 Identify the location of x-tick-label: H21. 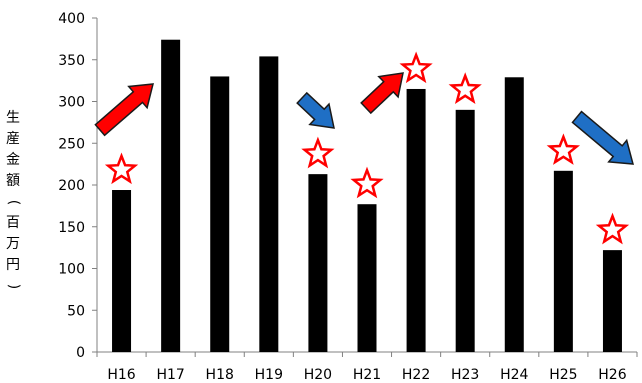
(367, 375).